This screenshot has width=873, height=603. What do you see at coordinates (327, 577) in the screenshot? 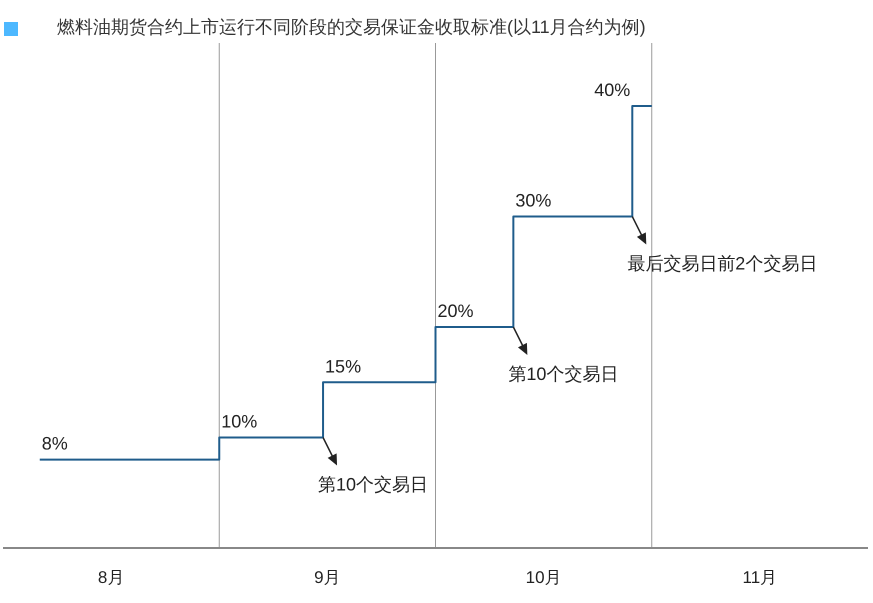
I see `x-tick-label: 9月` at bounding box center [327, 577].